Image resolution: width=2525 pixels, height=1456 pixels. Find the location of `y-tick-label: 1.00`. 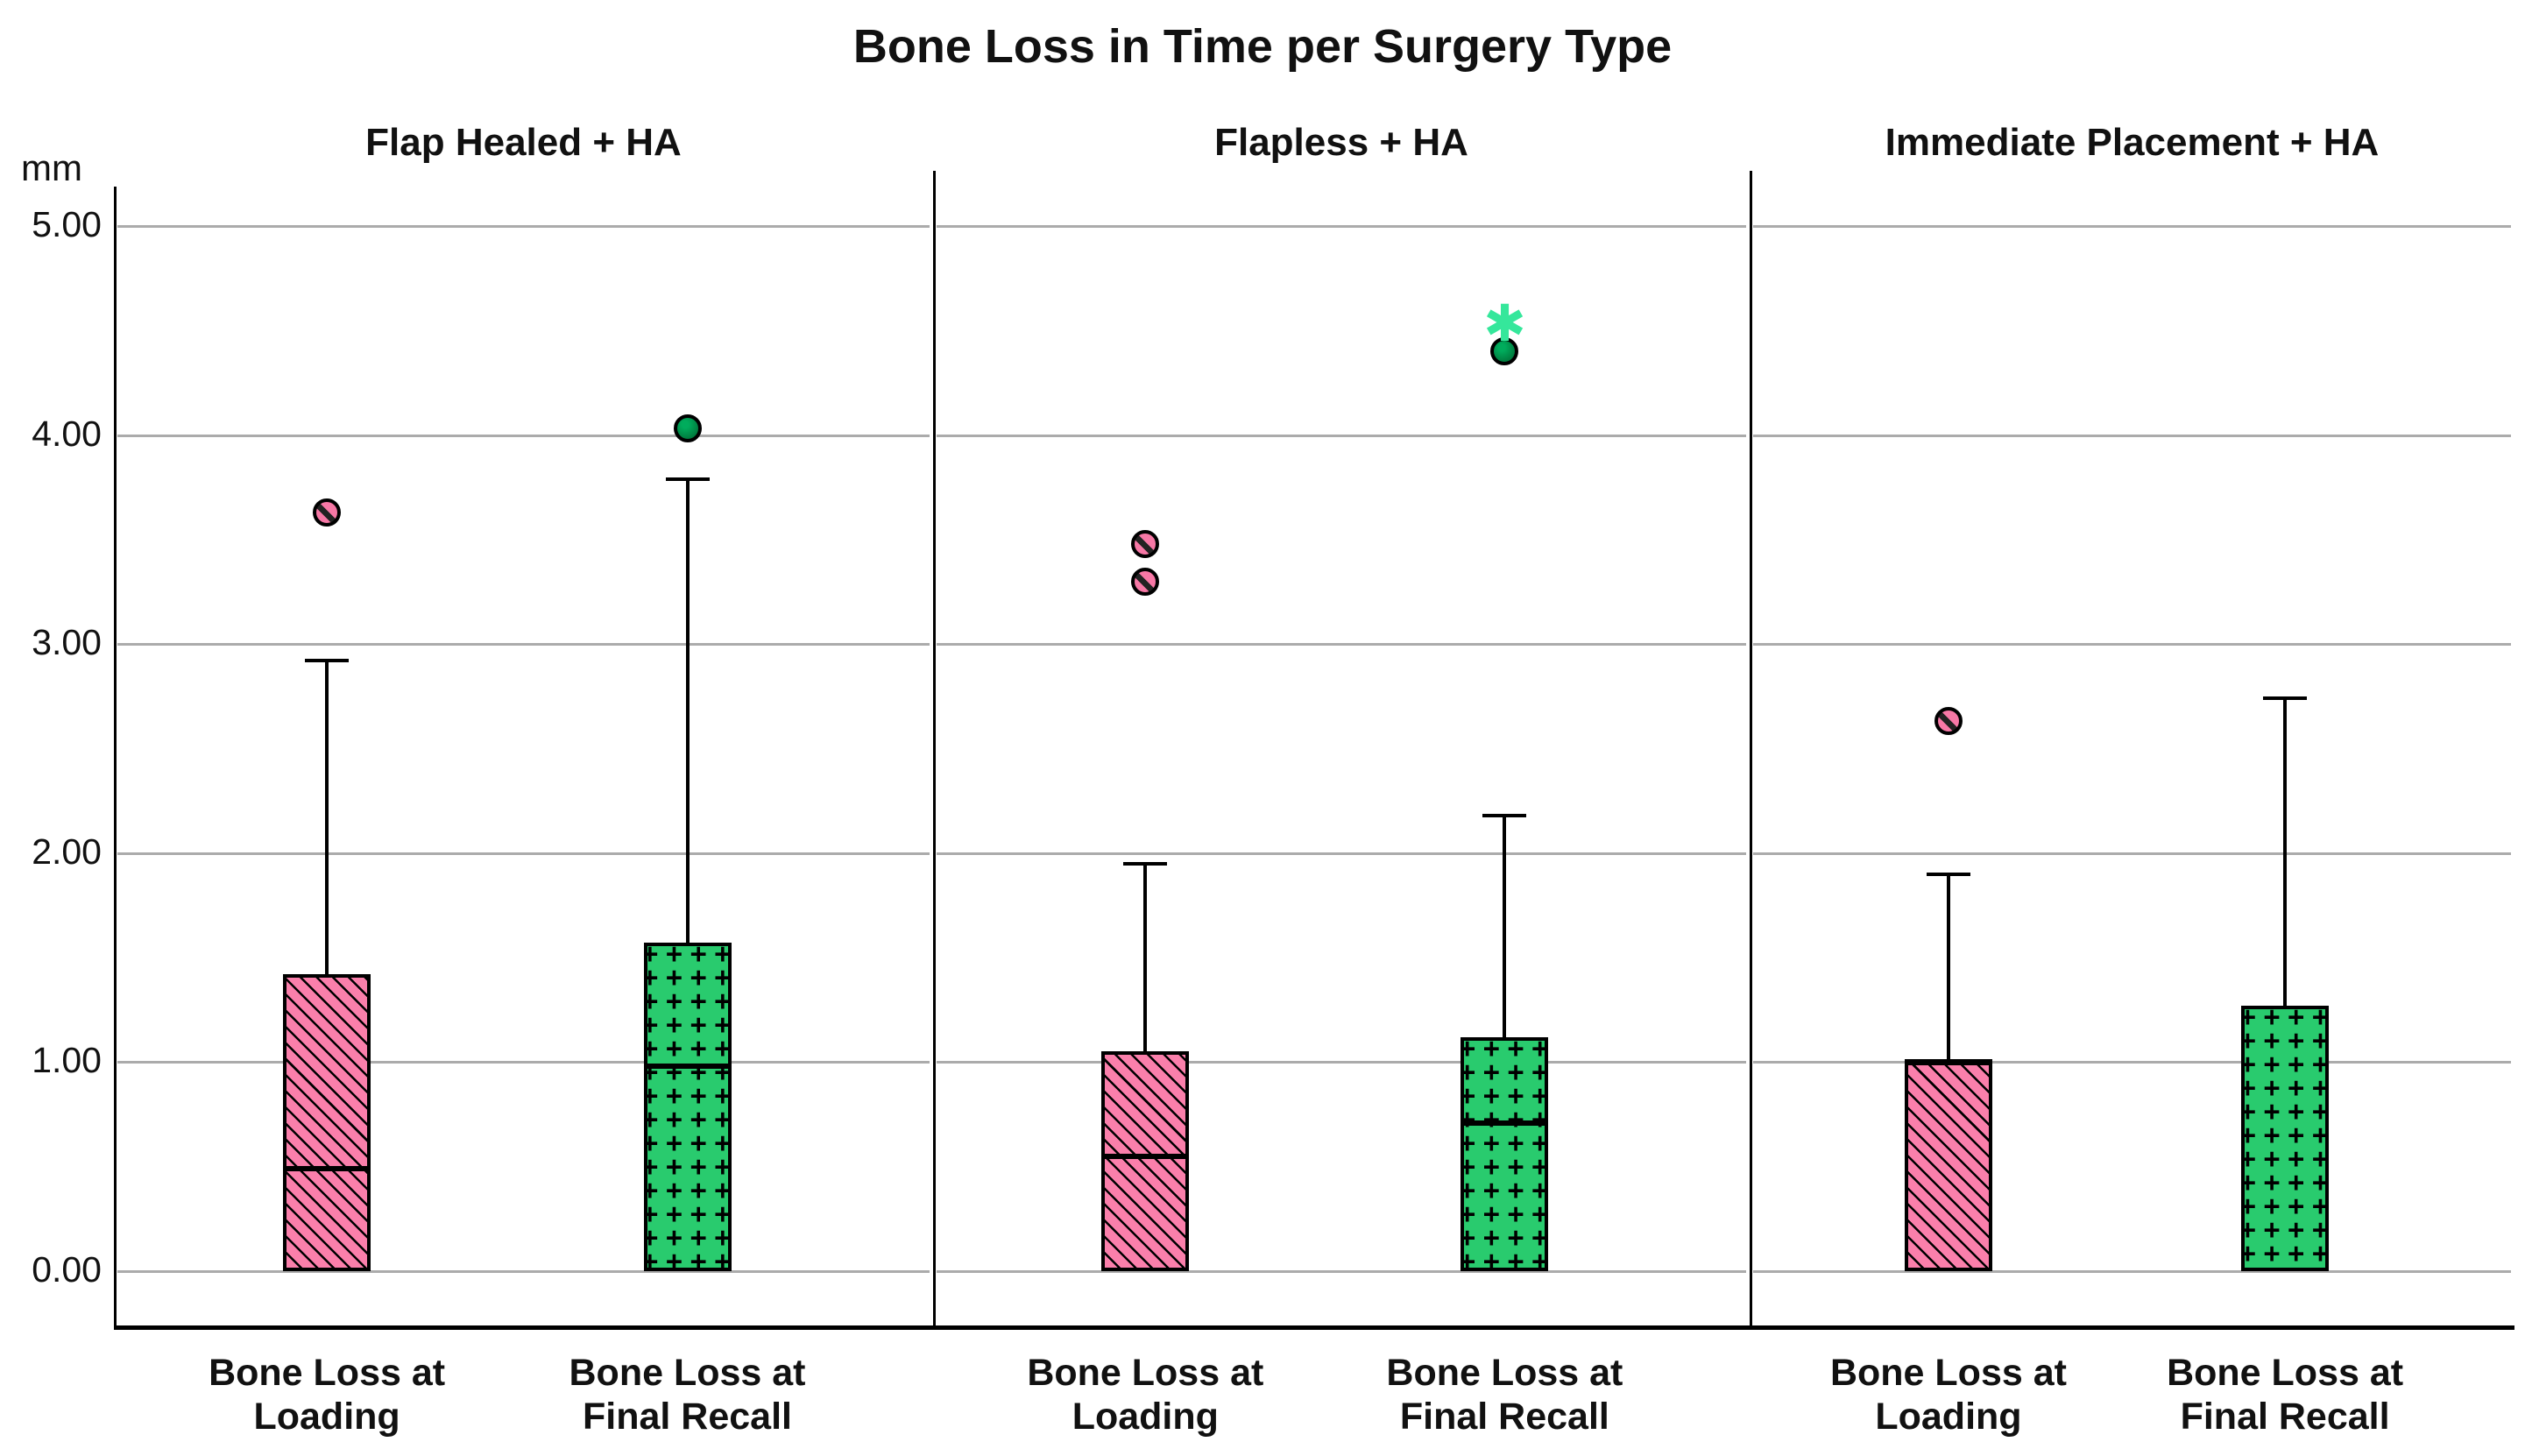

y-tick-label: 1.00 is located at coordinates (67, 1060).